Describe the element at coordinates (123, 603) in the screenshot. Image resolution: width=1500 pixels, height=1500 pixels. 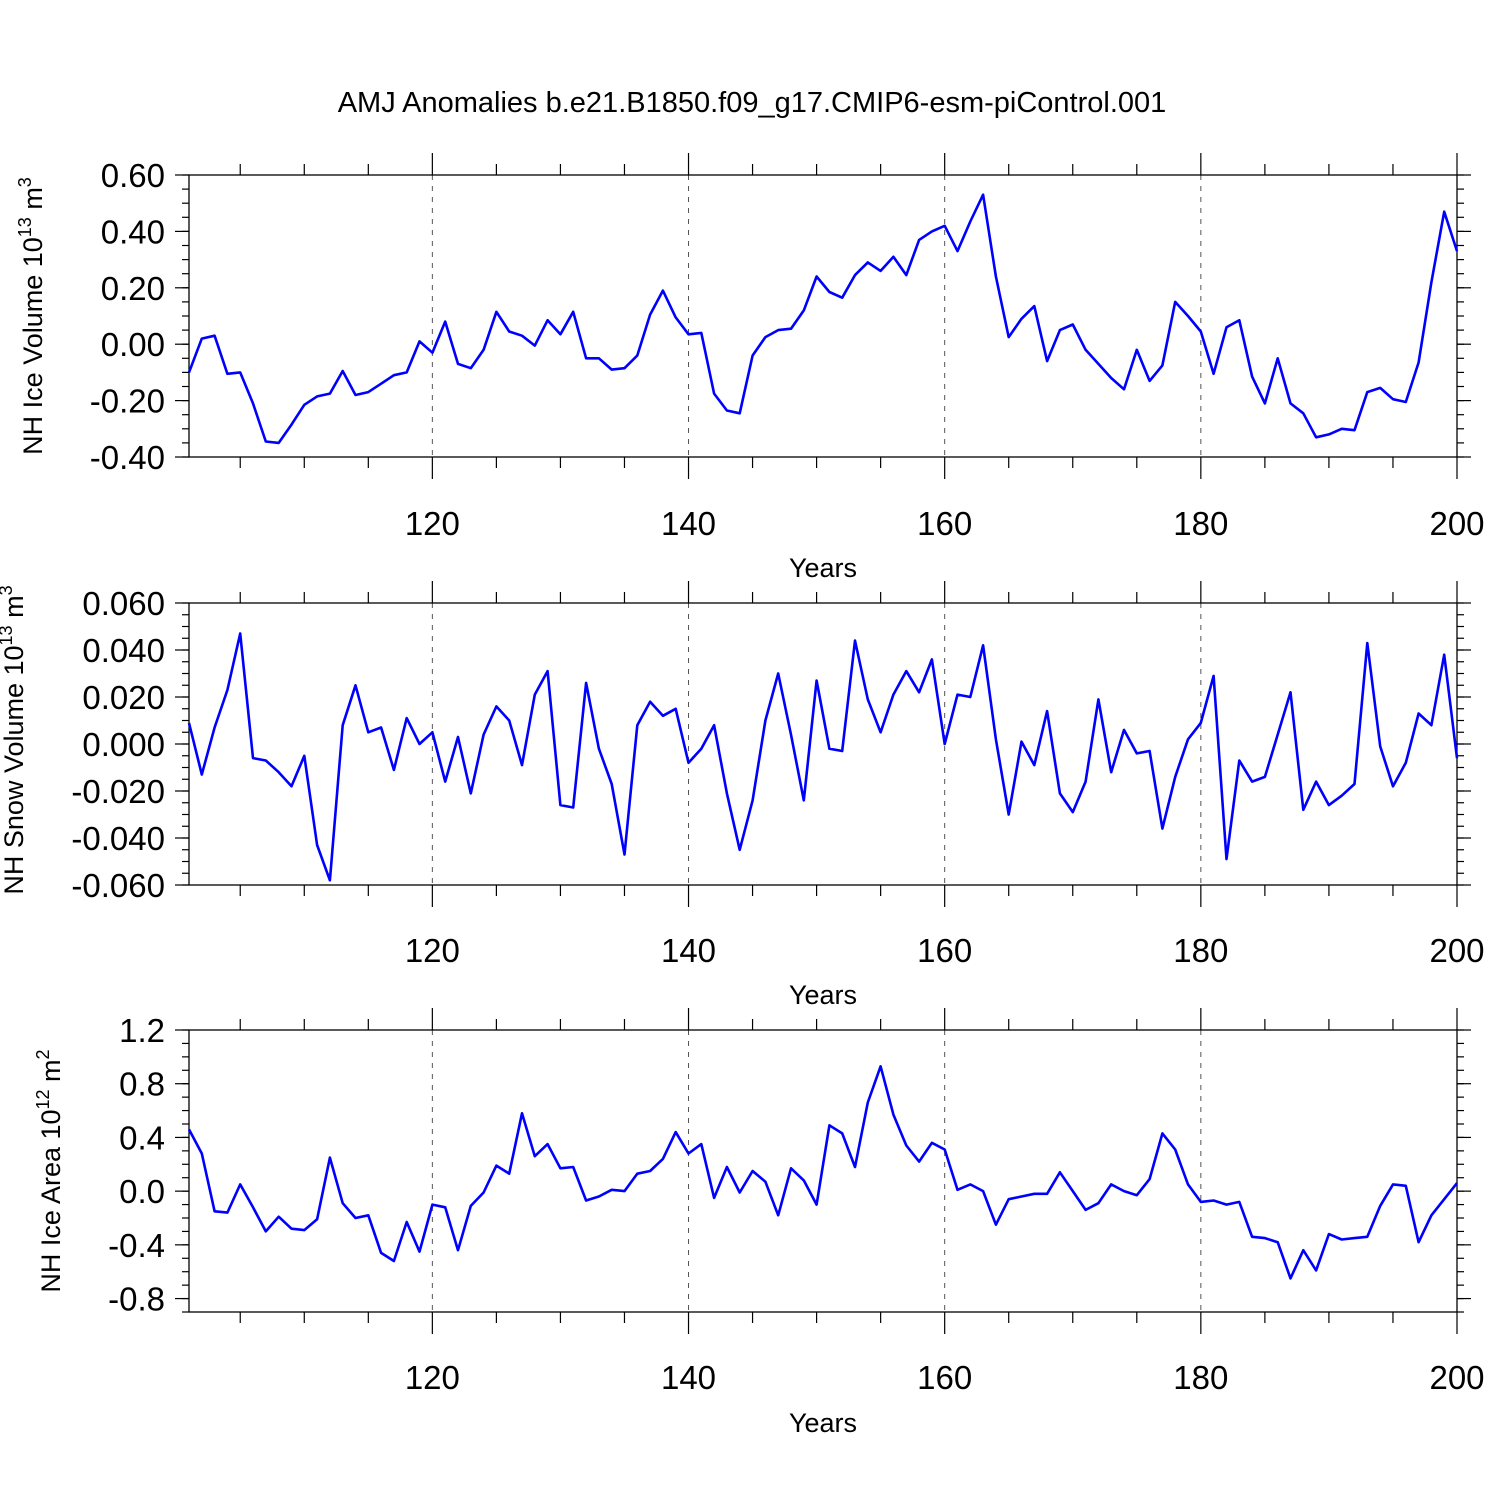
I see `y-tick-label: 0.060` at that location.